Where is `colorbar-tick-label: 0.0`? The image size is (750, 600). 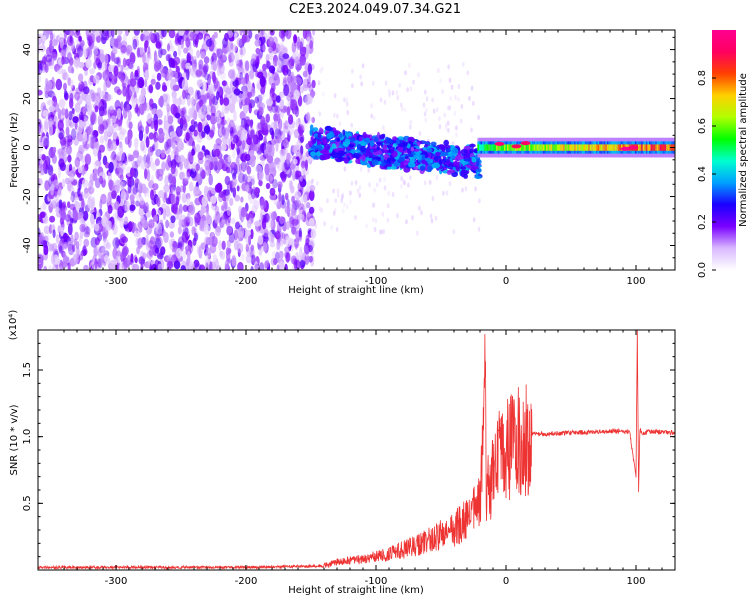
colorbar-tick-label: 0.0 is located at coordinates (702, 270).